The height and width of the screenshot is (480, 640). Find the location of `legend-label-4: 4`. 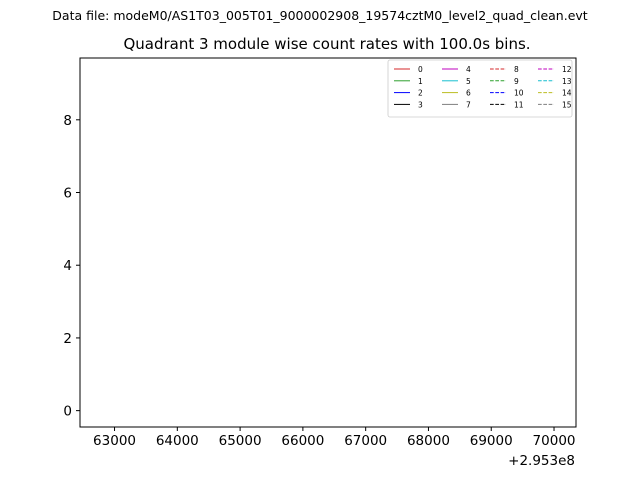

legend-label-4: 4 is located at coordinates (468, 69).